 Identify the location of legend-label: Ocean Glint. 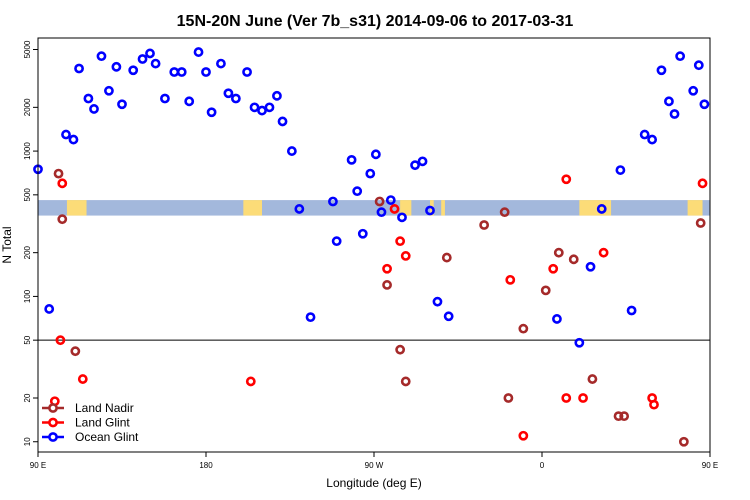
(107, 437).